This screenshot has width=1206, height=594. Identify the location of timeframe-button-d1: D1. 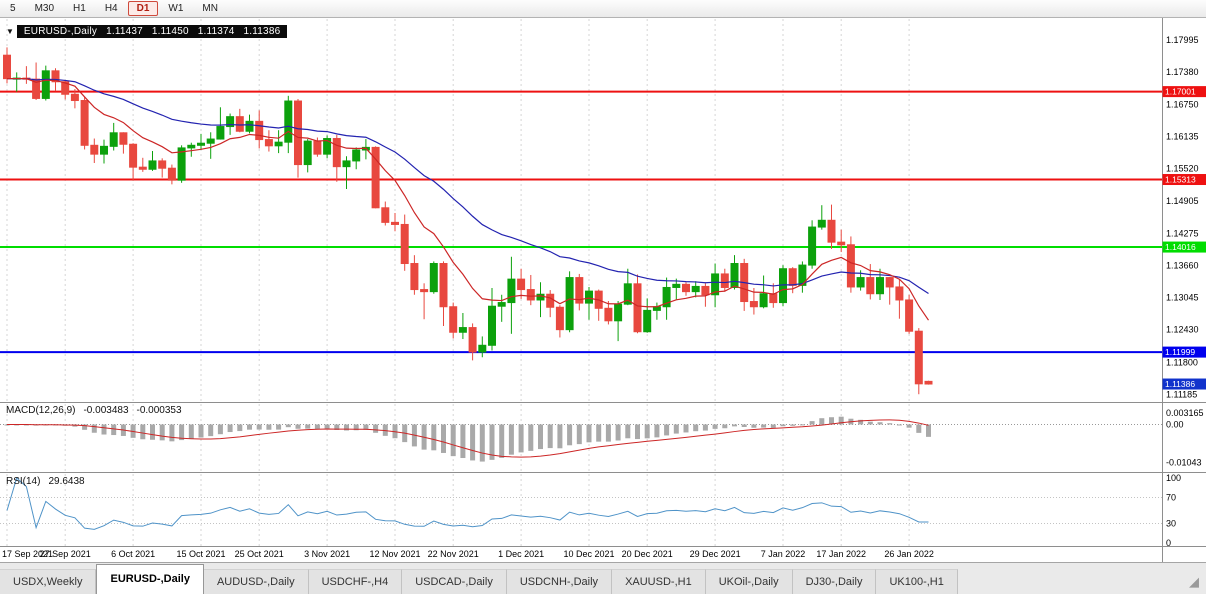
(143, 8).